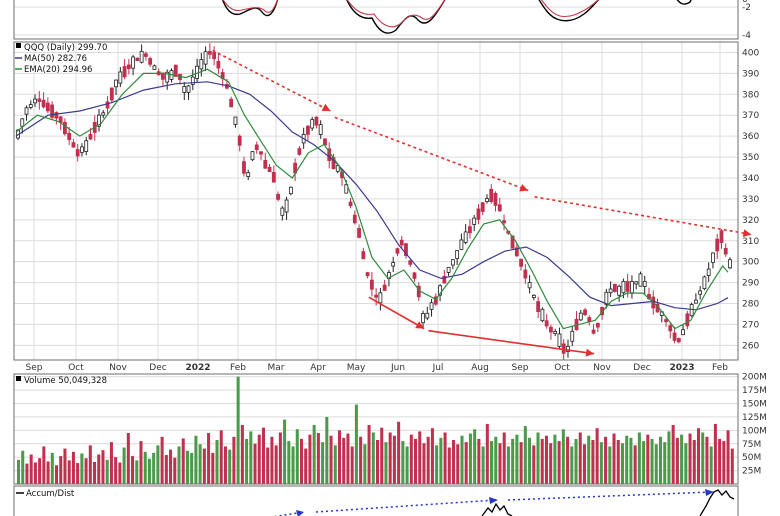  Describe the element at coordinates (746, 8) in the screenshot. I see `macd-tick-label: -2` at that location.